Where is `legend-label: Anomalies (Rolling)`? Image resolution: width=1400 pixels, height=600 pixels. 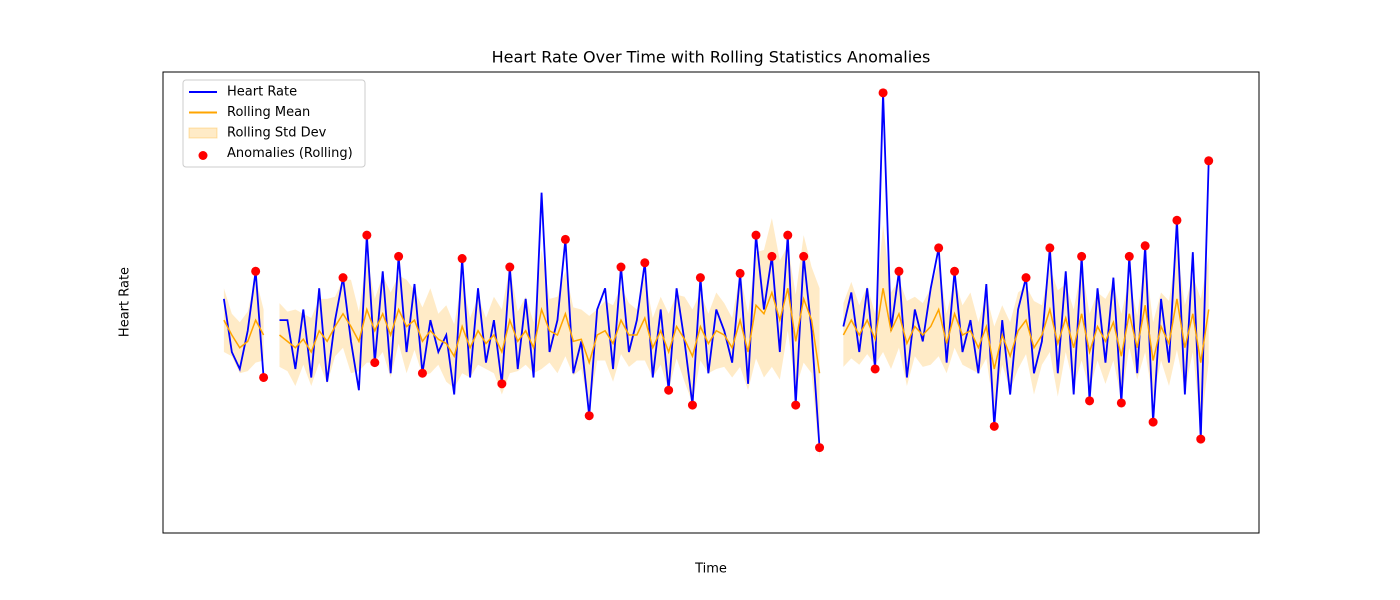
legend-label: Anomalies (Rolling) is located at coordinates (290, 153).